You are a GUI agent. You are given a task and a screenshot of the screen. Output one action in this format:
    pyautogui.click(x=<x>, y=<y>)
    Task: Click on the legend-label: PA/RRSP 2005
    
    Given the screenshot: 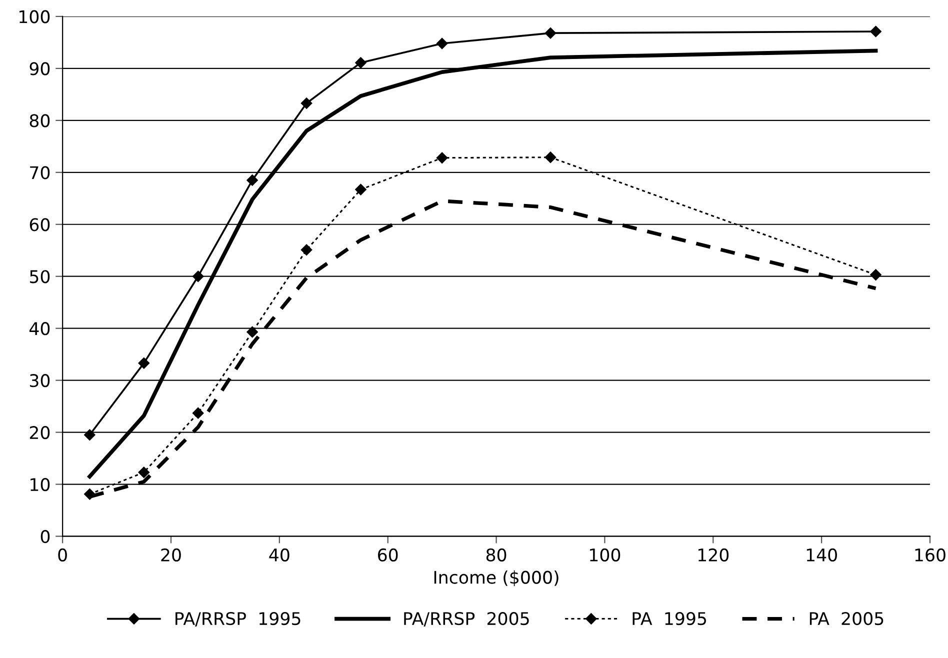 What is the action you would take?
    pyautogui.click(x=466, y=619)
    